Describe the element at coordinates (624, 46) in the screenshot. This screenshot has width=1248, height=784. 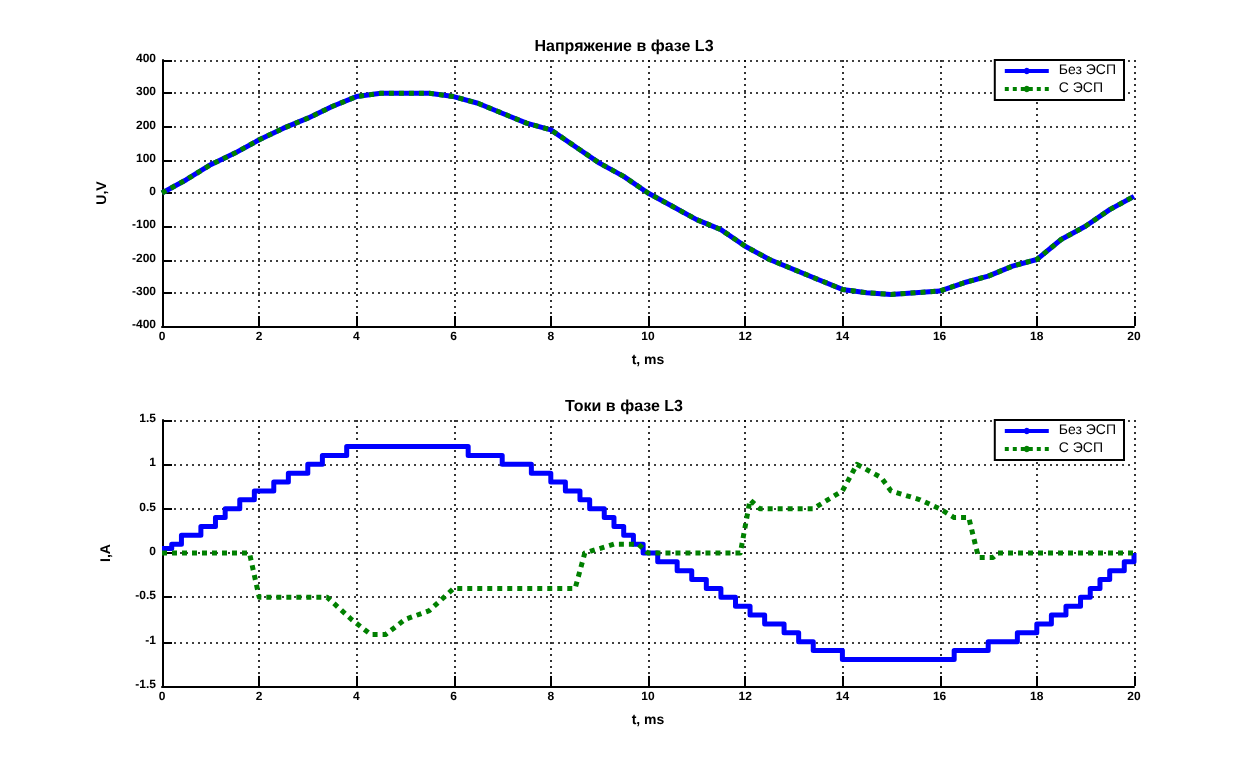
I see `chart-title: Напряжение в фазе L3` at that location.